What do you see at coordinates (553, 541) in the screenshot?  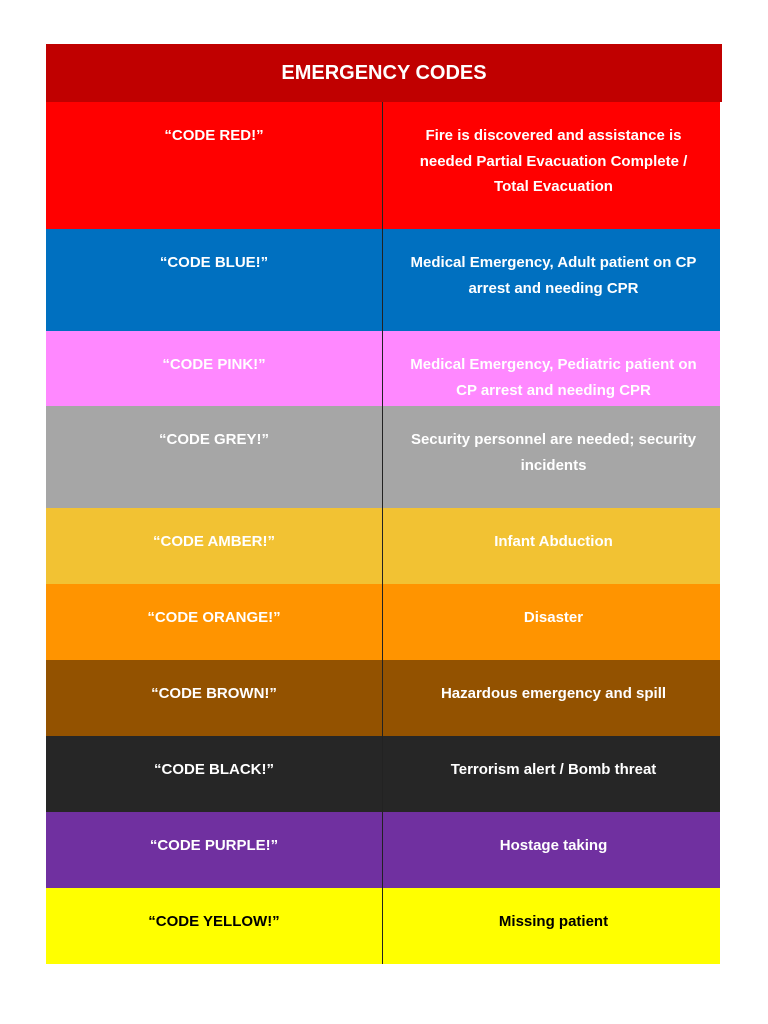 I see `code-description: Infant Abduction` at bounding box center [553, 541].